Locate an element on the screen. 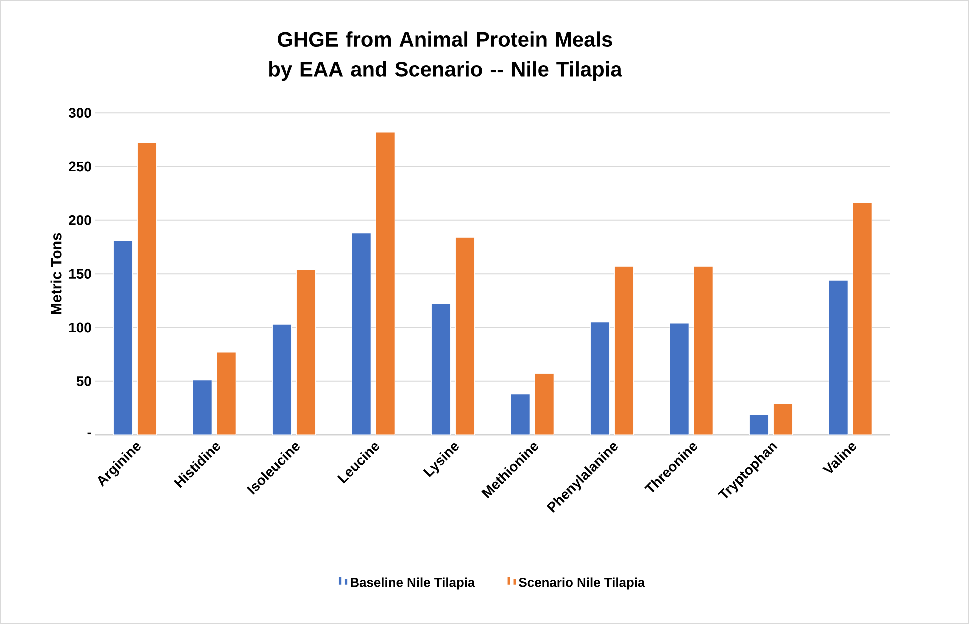 The width and height of the screenshot is (969, 624). chart-title: GHGE from Animal Protein Meals by EAA and Scenario -- Nile Tilapia is located at coordinates (445, 57).